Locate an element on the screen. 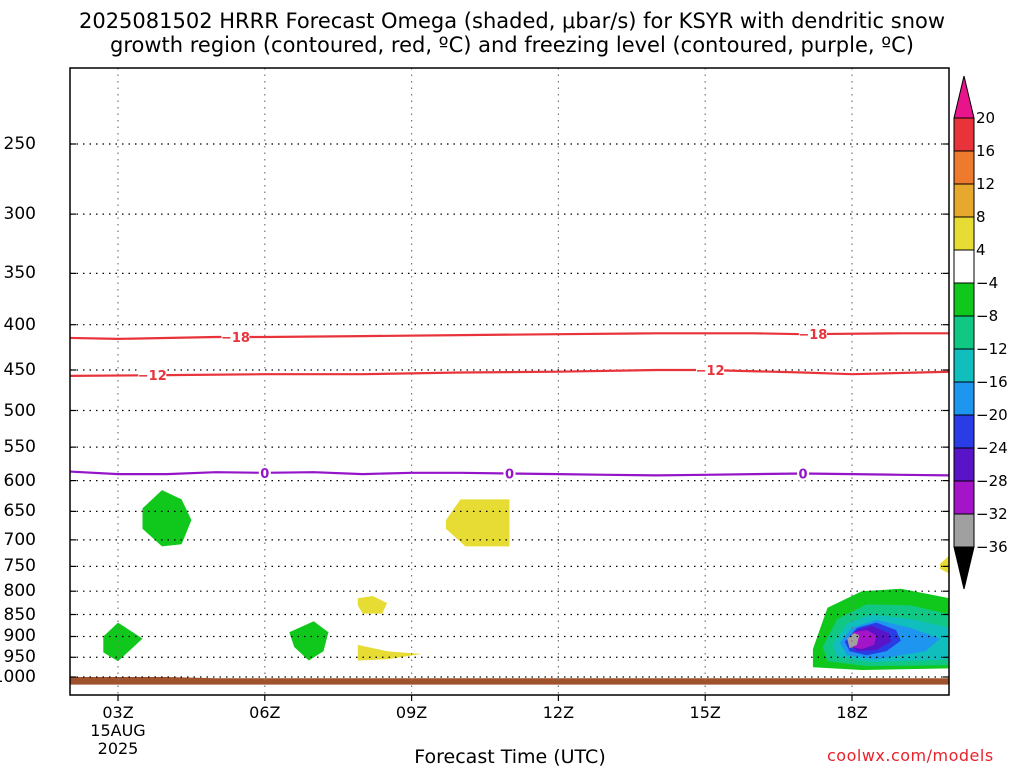 Image resolution: width=1024 pixels, height=768 pixels. colorbar-label-12: 12 is located at coordinates (986, 184).